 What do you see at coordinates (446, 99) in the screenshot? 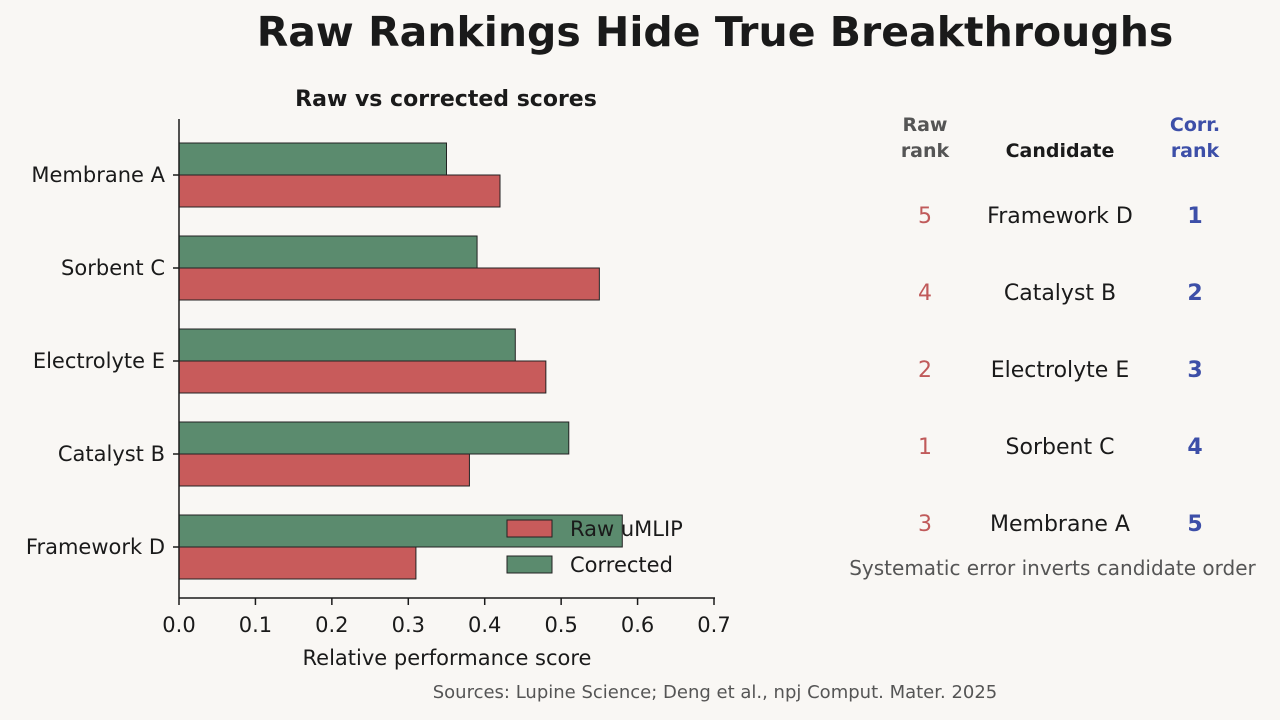
I see `chart-title: Raw vs corrected scores` at bounding box center [446, 99].